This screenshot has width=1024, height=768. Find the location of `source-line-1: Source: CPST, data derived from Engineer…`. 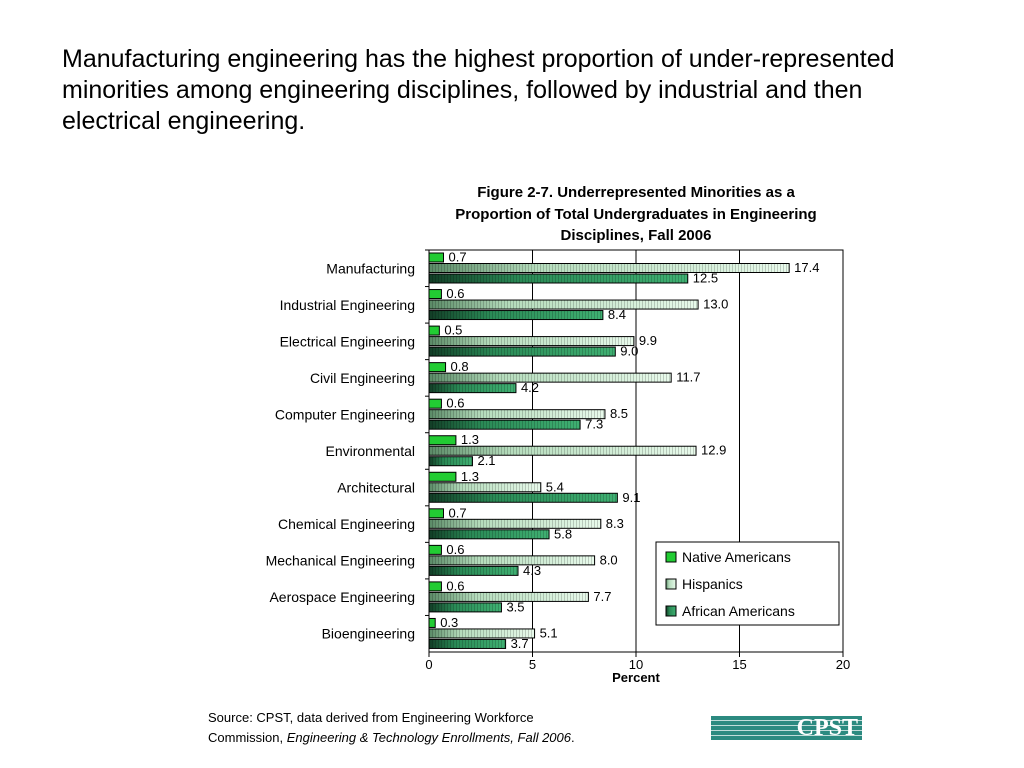

source-line-1: Source: CPST, data derived from Engineer… is located at coordinates (371, 717).